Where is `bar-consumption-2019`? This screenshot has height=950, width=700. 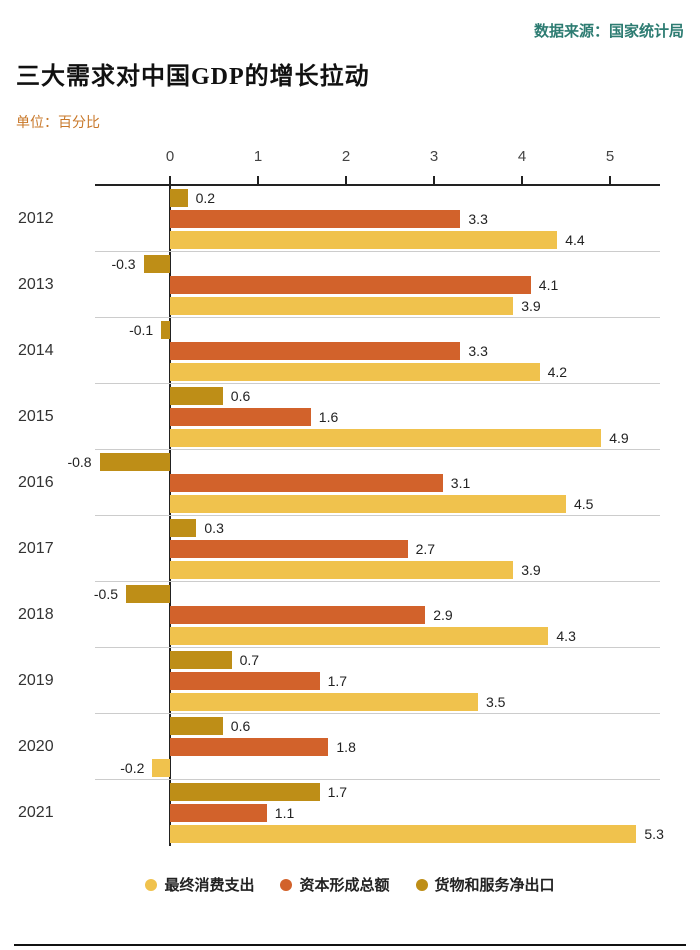 bar-consumption-2019 is located at coordinates (324, 702).